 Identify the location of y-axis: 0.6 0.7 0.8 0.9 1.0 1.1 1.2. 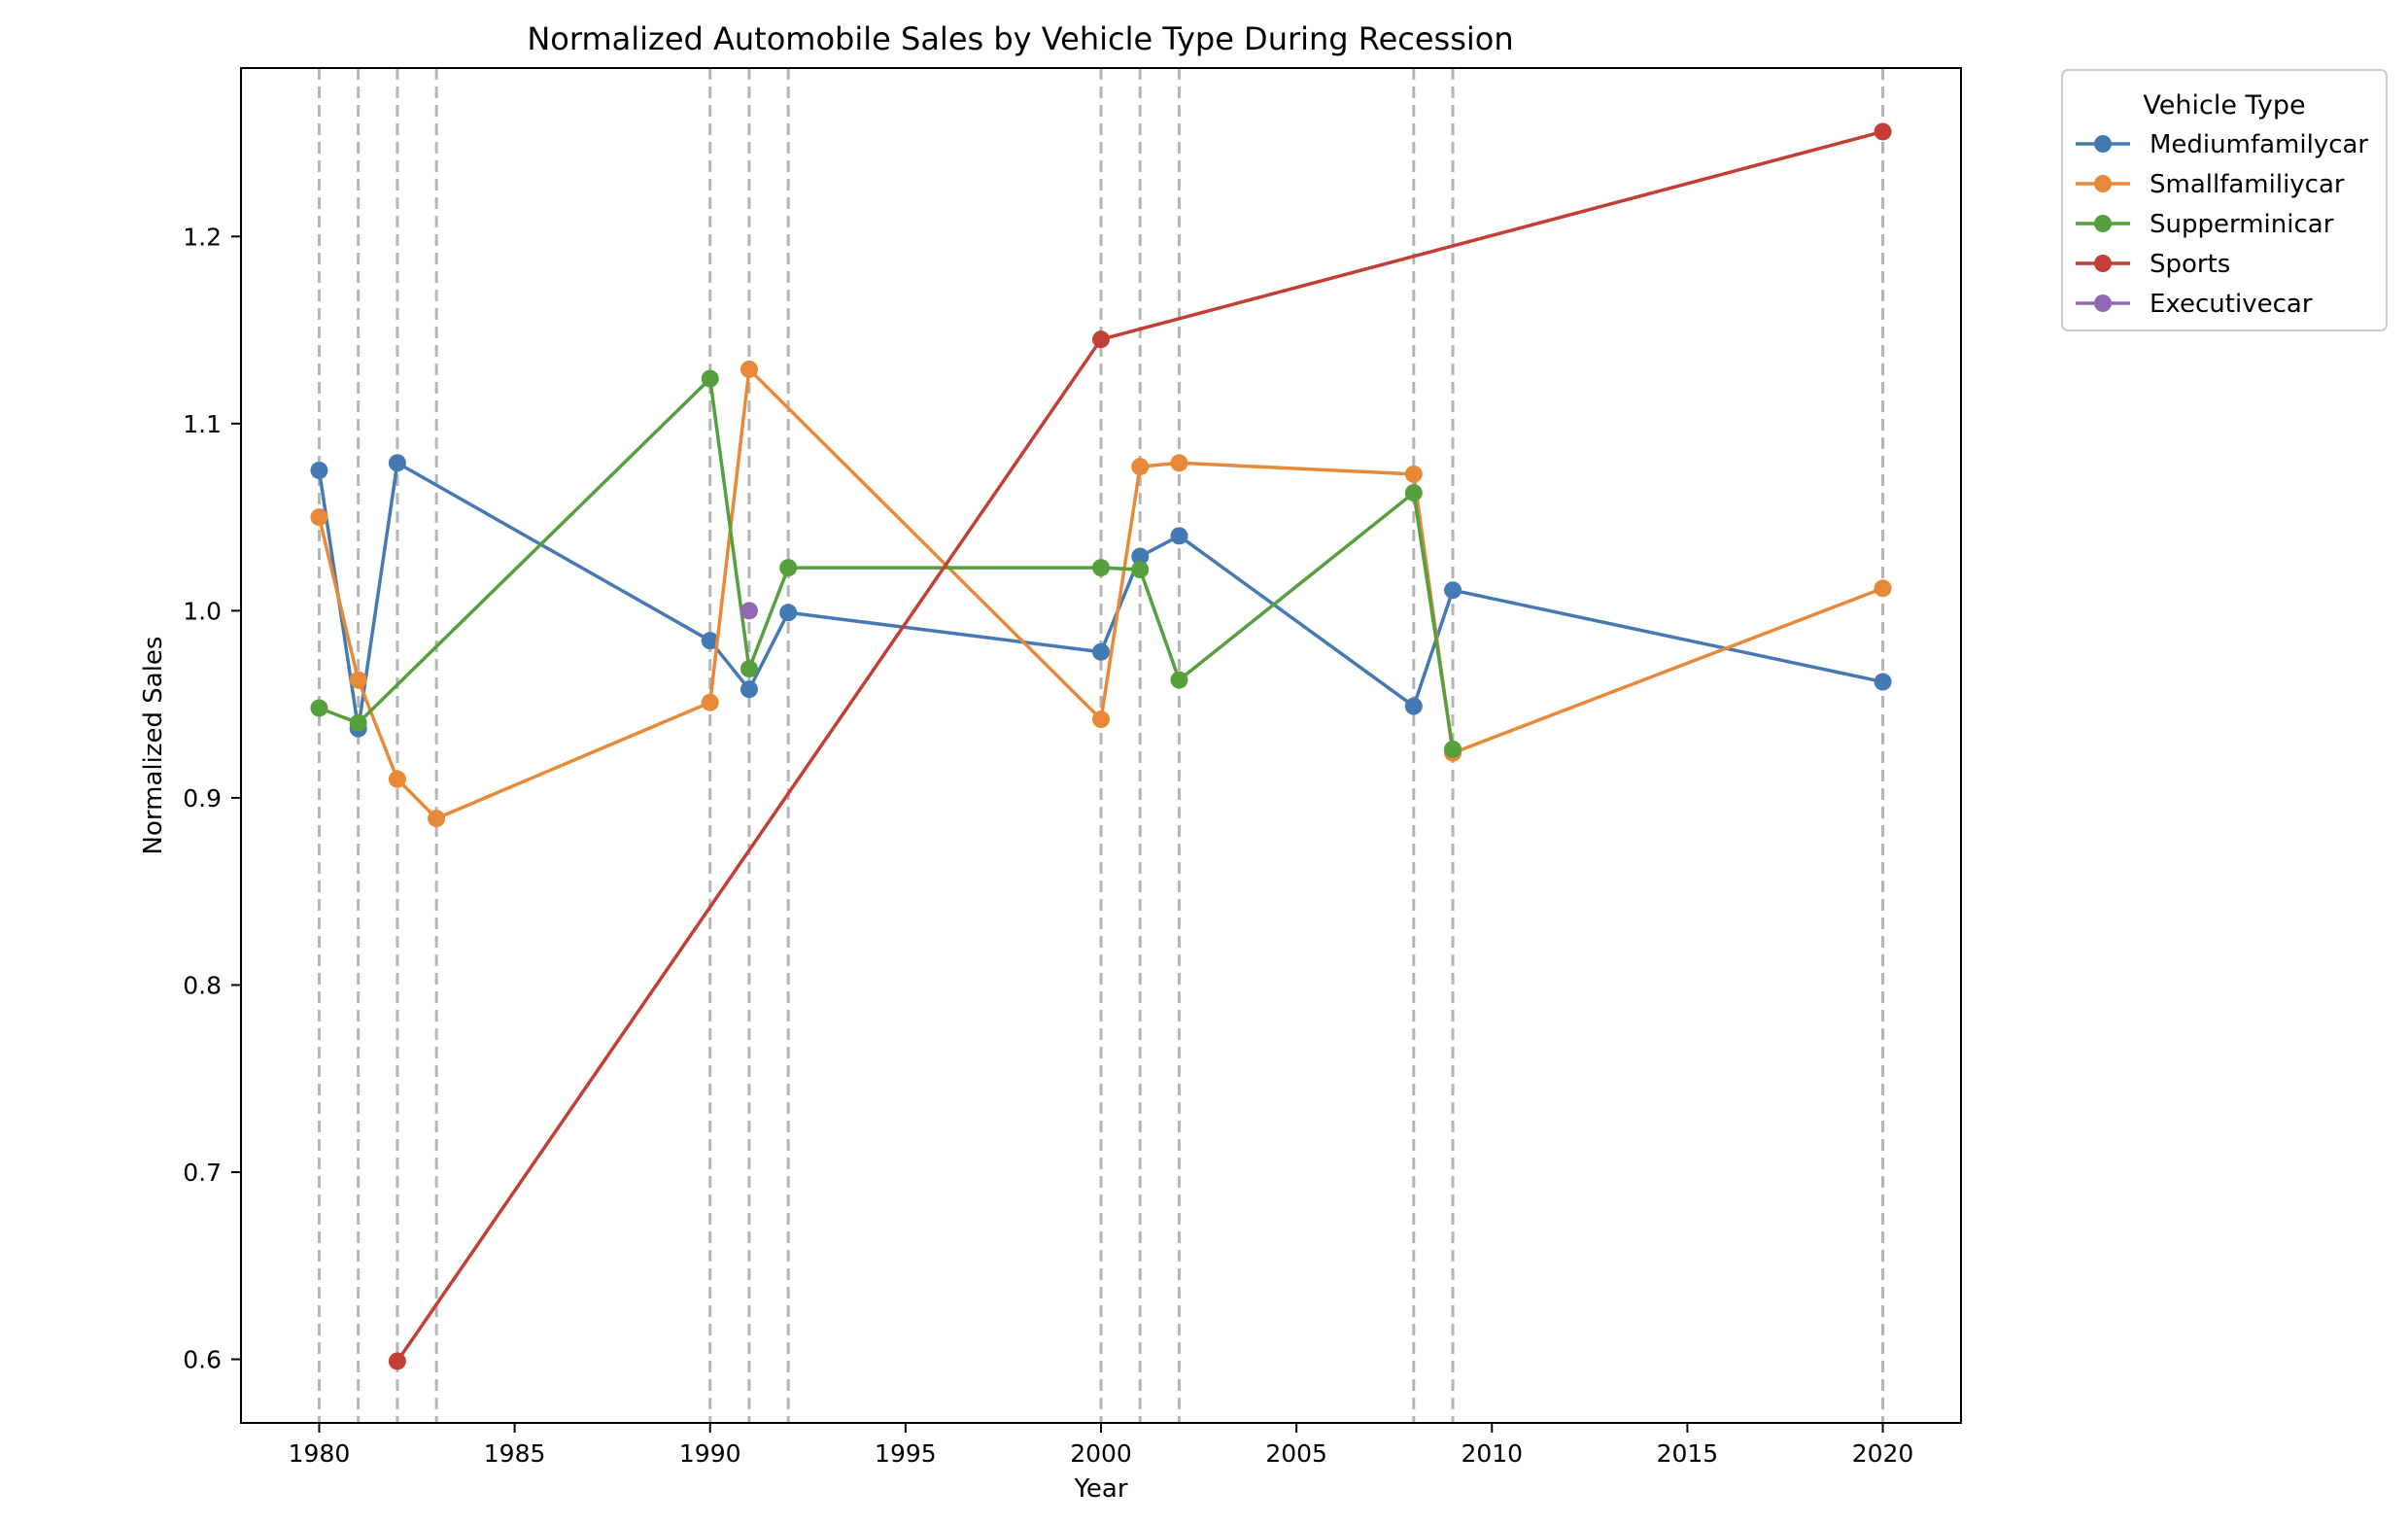
(212, 799).